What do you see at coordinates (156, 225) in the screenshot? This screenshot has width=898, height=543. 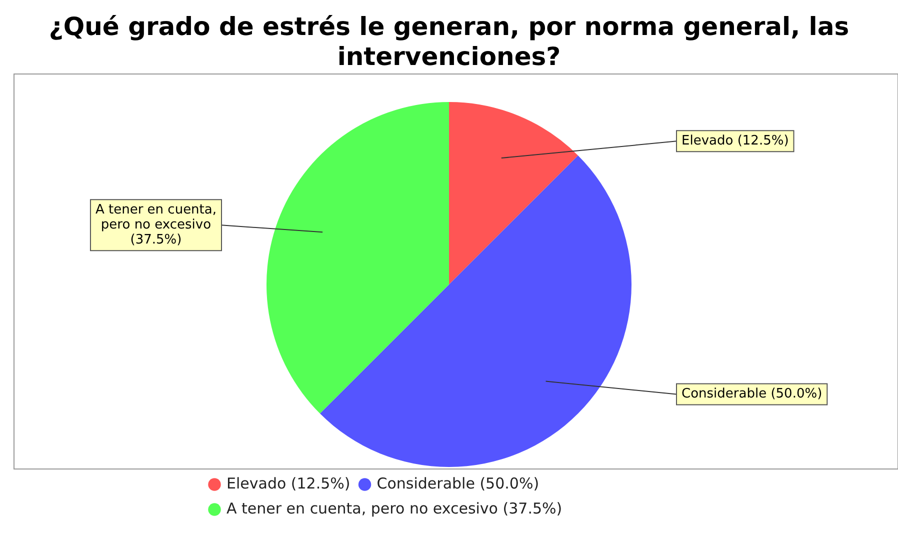 I see `slice-label: A tener en cuenta, pero no excesivo (37.5%)` at bounding box center [156, 225].